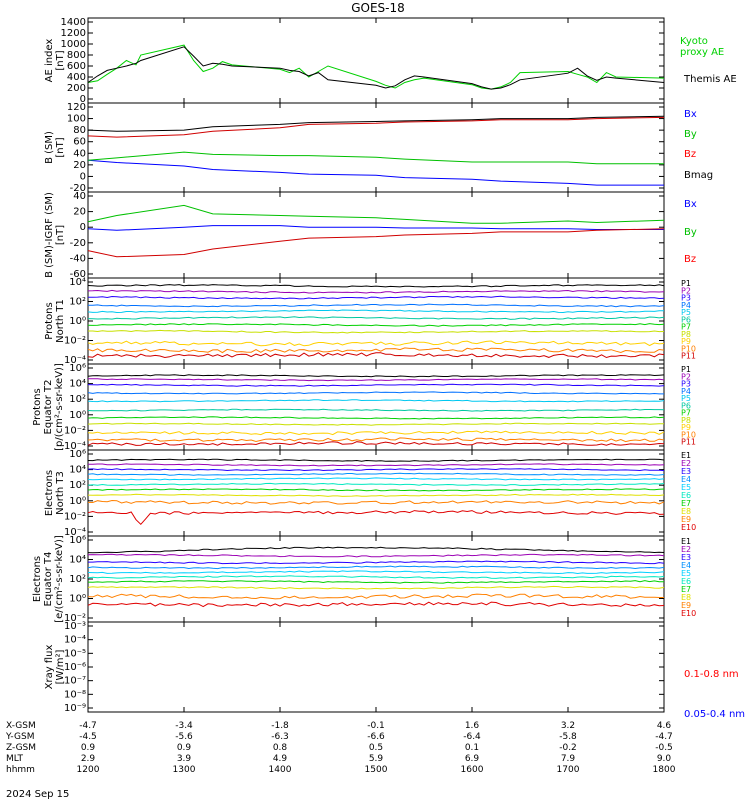  Describe the element at coordinates (49, 667) in the screenshot. I see `y-axis-label-line: Xray flux` at that location.